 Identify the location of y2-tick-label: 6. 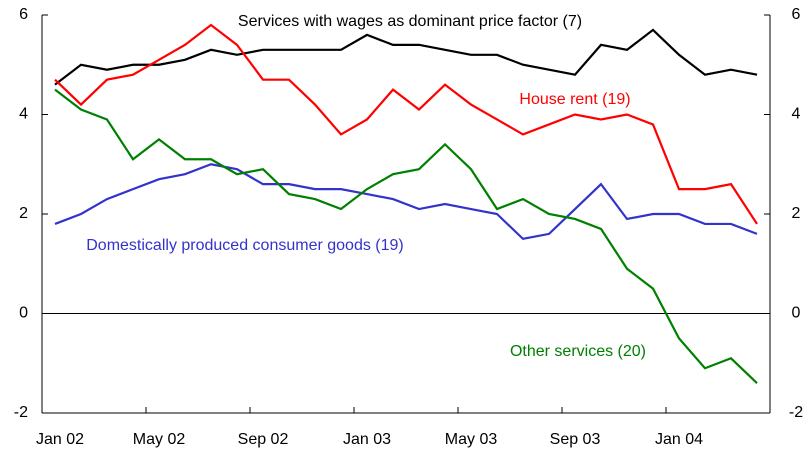
(796, 14).